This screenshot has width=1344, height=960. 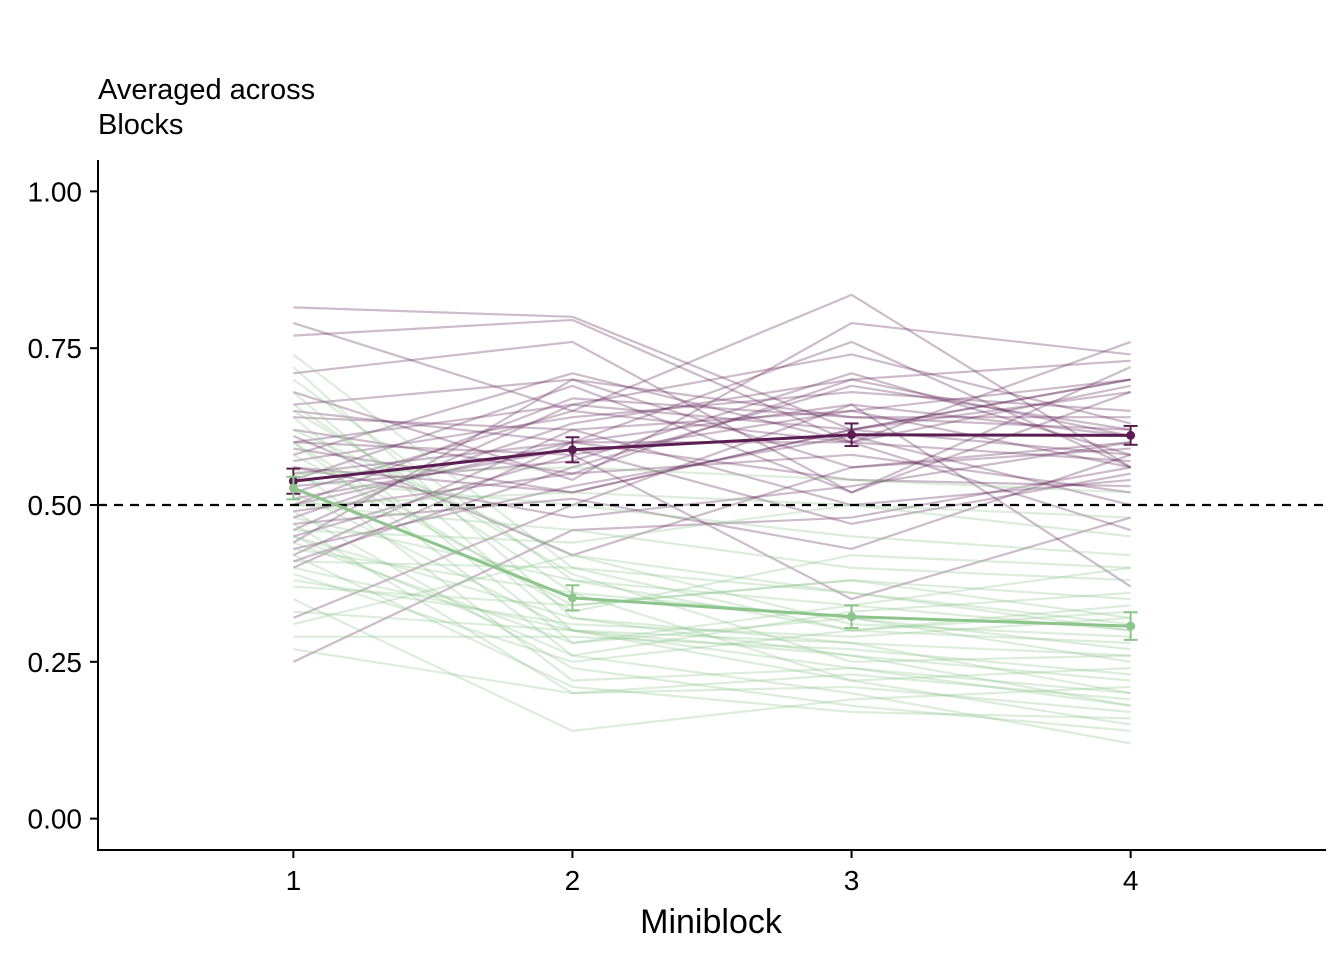 What do you see at coordinates (573, 880) in the screenshot?
I see `x-tick-label: 2` at bounding box center [573, 880].